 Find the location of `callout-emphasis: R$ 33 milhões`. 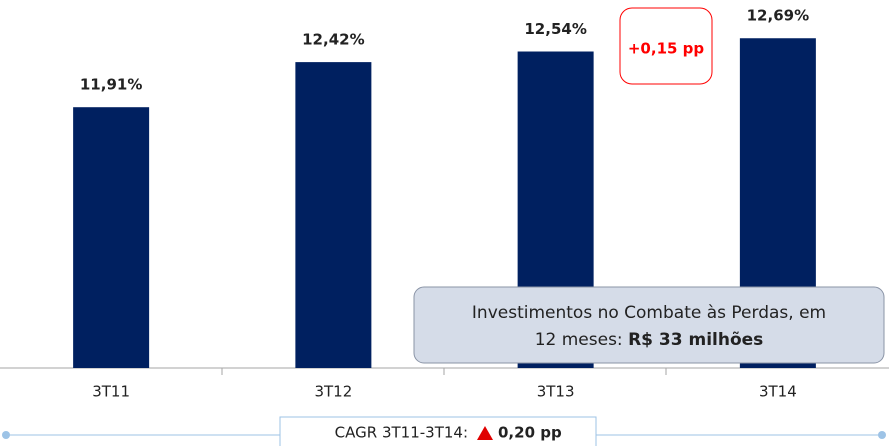

callout-emphasis: R$ 33 milhões is located at coordinates (695, 340).